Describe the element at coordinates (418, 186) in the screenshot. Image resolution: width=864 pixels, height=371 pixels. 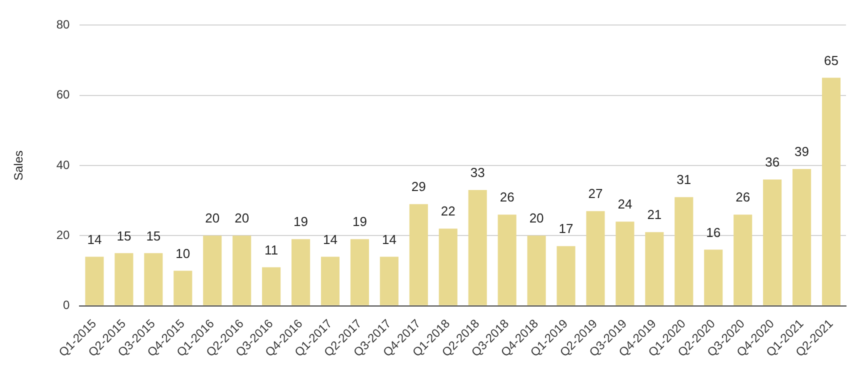
I see `data-label: 29` at that location.